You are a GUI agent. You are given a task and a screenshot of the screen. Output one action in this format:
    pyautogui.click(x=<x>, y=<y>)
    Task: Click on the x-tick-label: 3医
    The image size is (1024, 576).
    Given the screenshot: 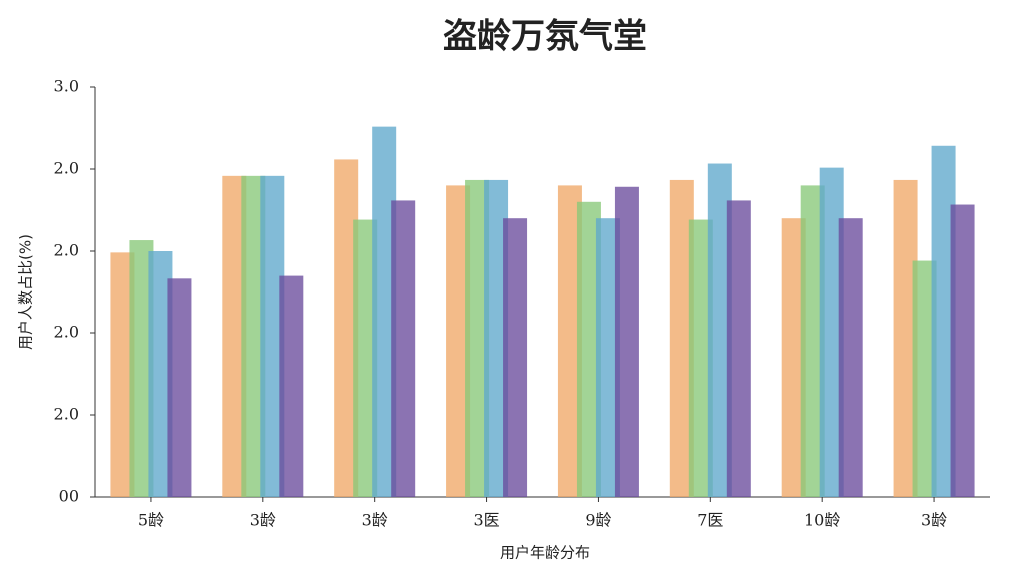 What is the action you would take?
    pyautogui.click(x=486, y=520)
    